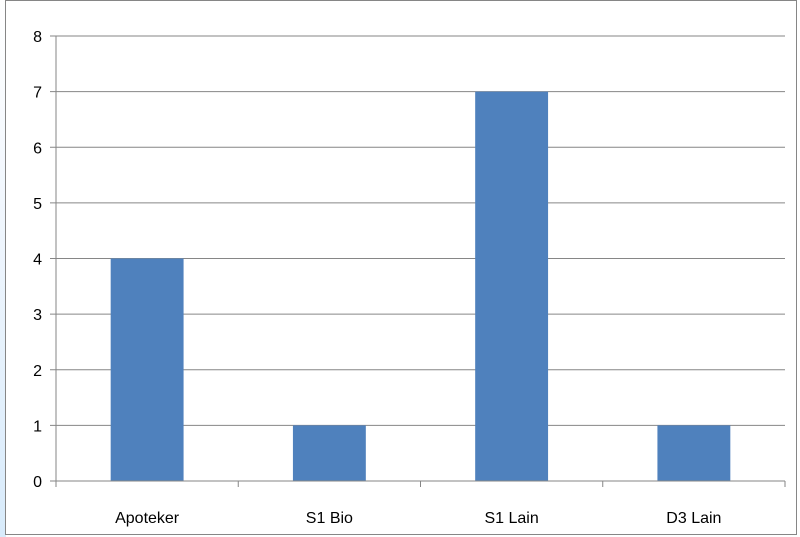 The height and width of the screenshot is (537, 800). What do you see at coordinates (37, 93) in the screenshot?
I see `y-tick-label: 7` at bounding box center [37, 93].